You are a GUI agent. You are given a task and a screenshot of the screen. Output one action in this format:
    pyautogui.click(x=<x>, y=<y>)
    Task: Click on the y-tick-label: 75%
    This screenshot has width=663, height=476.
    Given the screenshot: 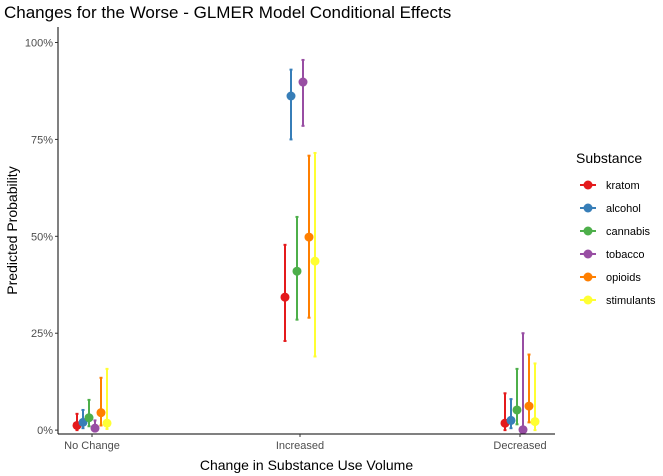 What is the action you would take?
    pyautogui.click(x=42, y=140)
    